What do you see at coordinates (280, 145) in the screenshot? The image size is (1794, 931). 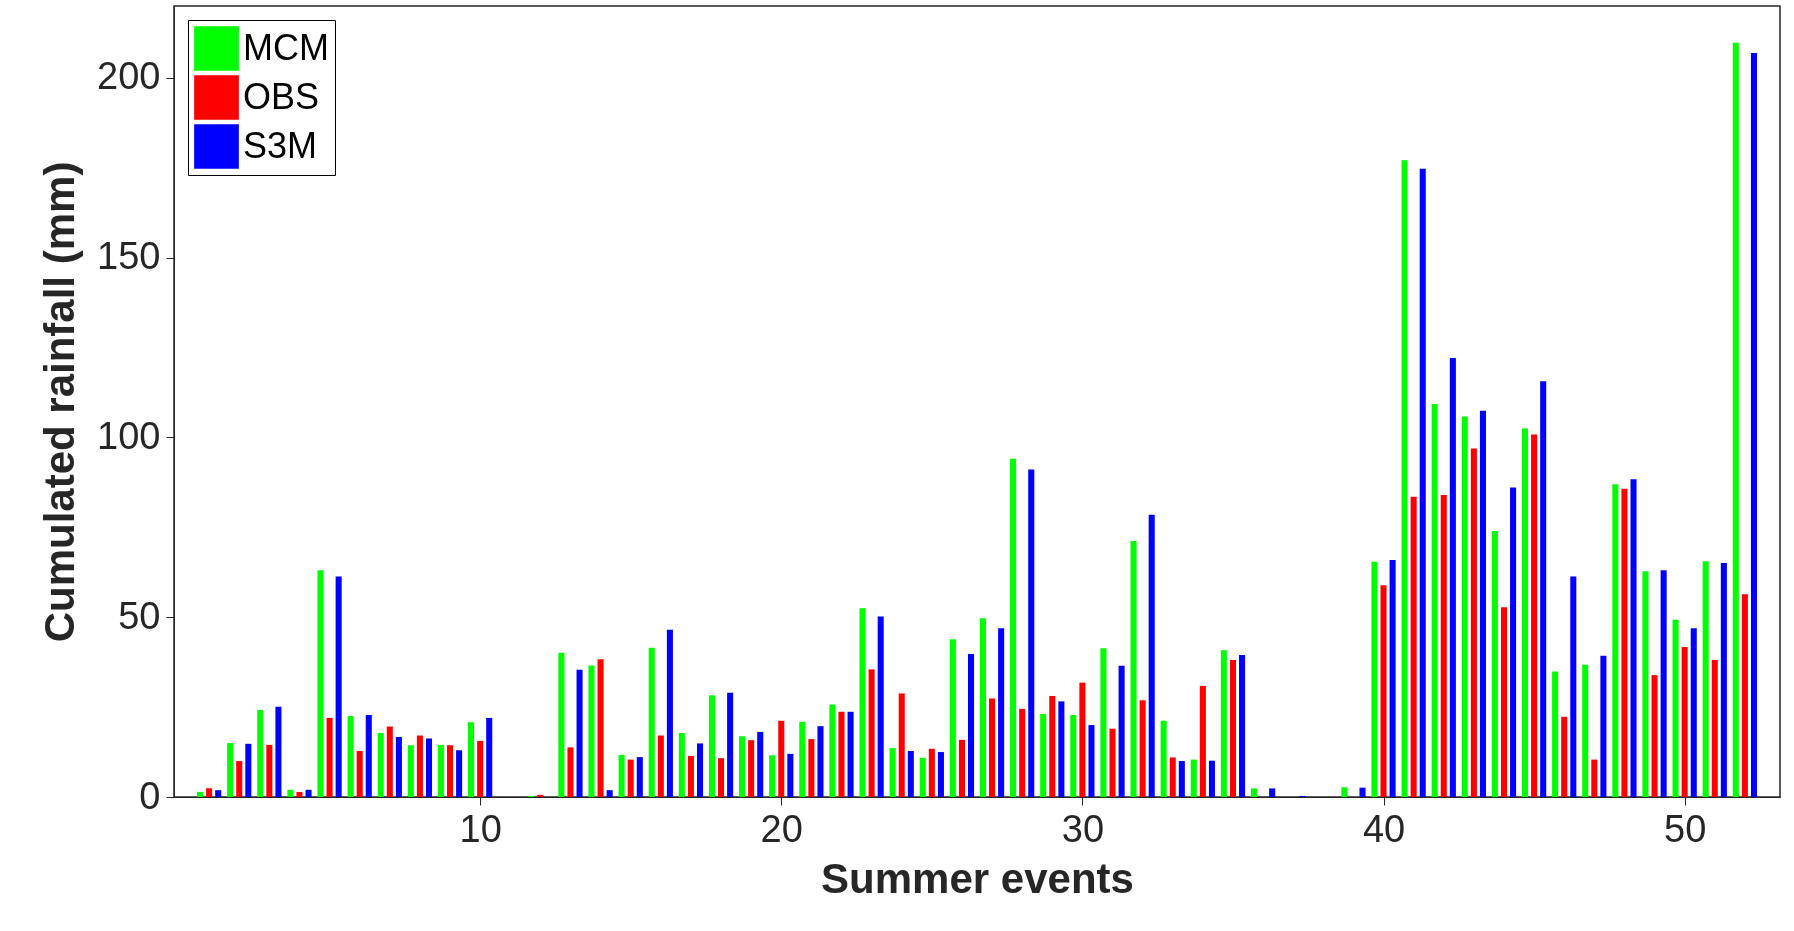 I see `legend-label: S3M` at bounding box center [280, 145].